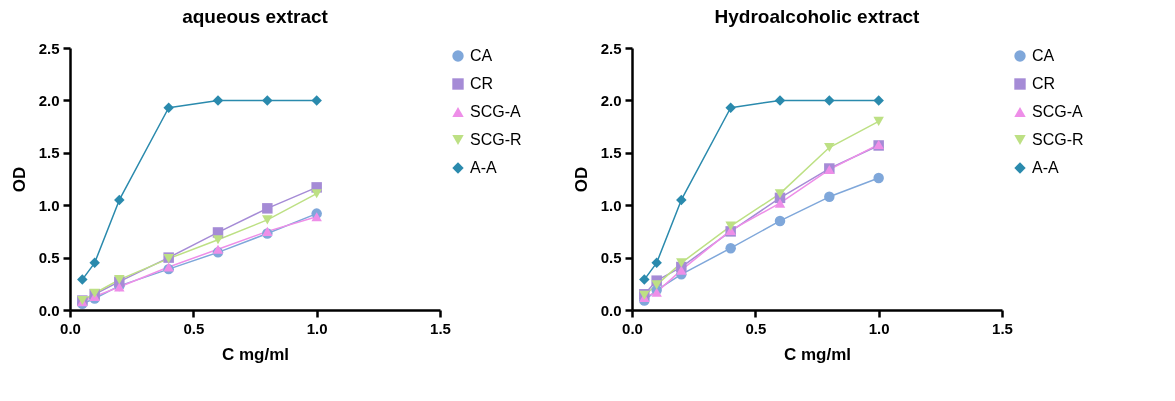  I want to click on chart-title: Hydroalcoholic extract, so click(817, 16).